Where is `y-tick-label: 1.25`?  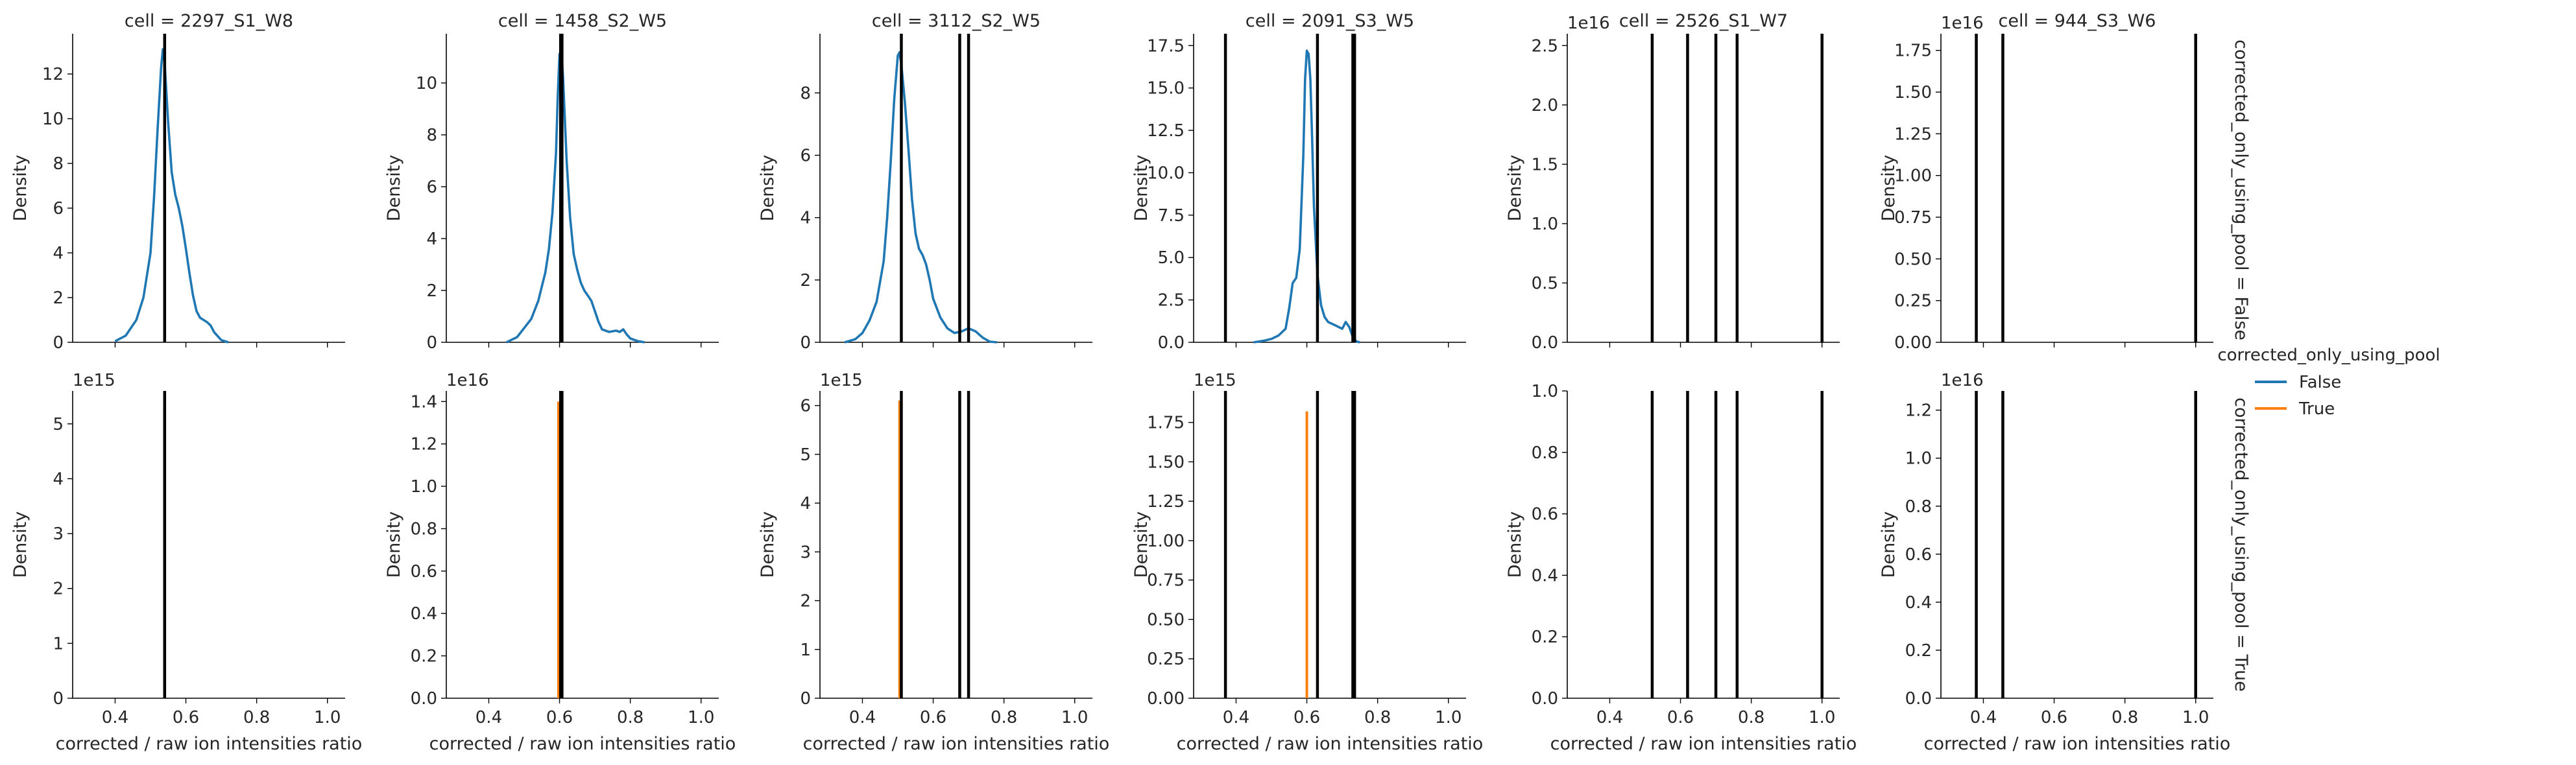 y-tick-label: 1.25 is located at coordinates (1913, 134).